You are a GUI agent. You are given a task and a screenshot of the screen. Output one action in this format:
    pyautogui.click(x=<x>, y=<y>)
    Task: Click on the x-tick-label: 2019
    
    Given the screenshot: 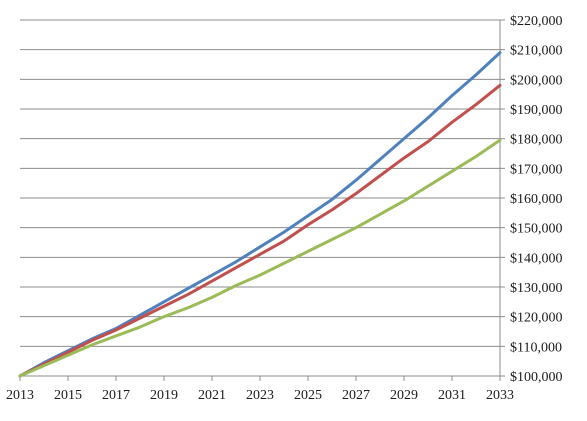 What is the action you would take?
    pyautogui.click(x=164, y=395)
    